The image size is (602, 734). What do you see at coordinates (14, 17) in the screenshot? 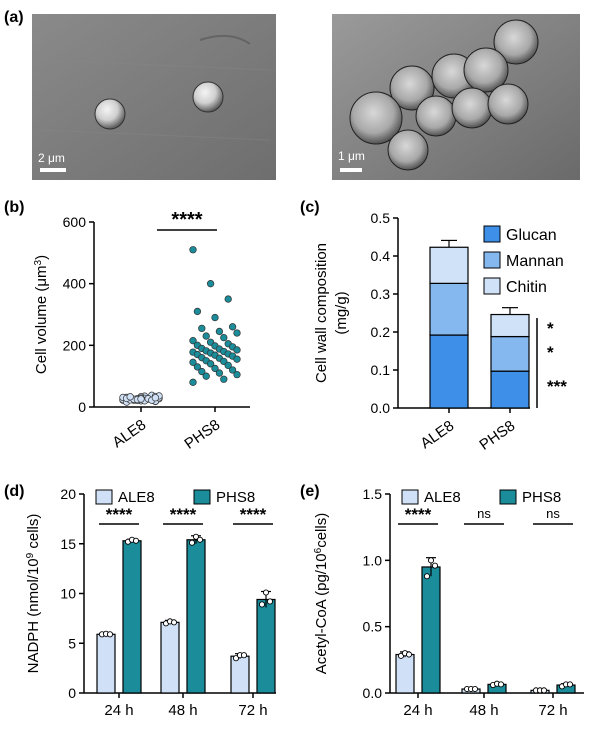
I see `panel-label-a: (a)` at bounding box center [14, 17].